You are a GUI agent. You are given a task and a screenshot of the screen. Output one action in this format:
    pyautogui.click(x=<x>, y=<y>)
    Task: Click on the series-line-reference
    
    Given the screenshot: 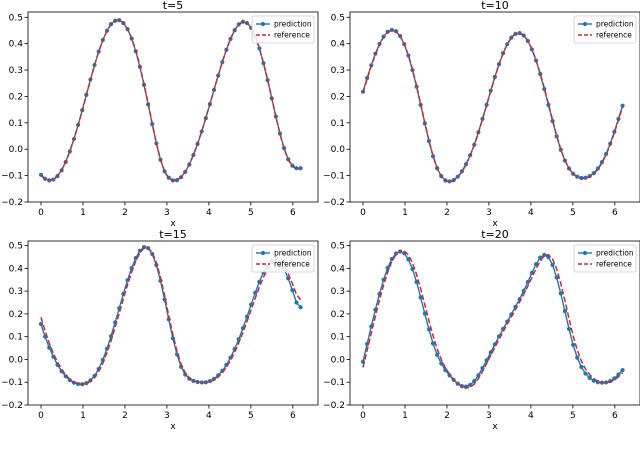 What is the action you would take?
    pyautogui.click(x=493, y=319)
    